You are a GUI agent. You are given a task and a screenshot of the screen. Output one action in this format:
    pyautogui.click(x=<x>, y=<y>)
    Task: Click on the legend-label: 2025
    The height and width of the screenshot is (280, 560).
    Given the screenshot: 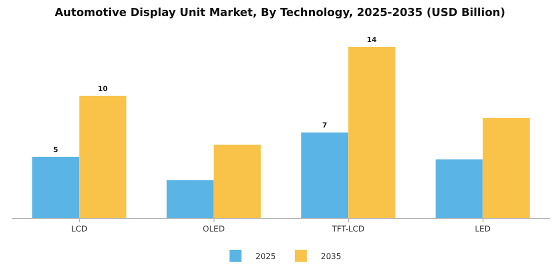 What is the action you would take?
    pyautogui.click(x=266, y=257)
    